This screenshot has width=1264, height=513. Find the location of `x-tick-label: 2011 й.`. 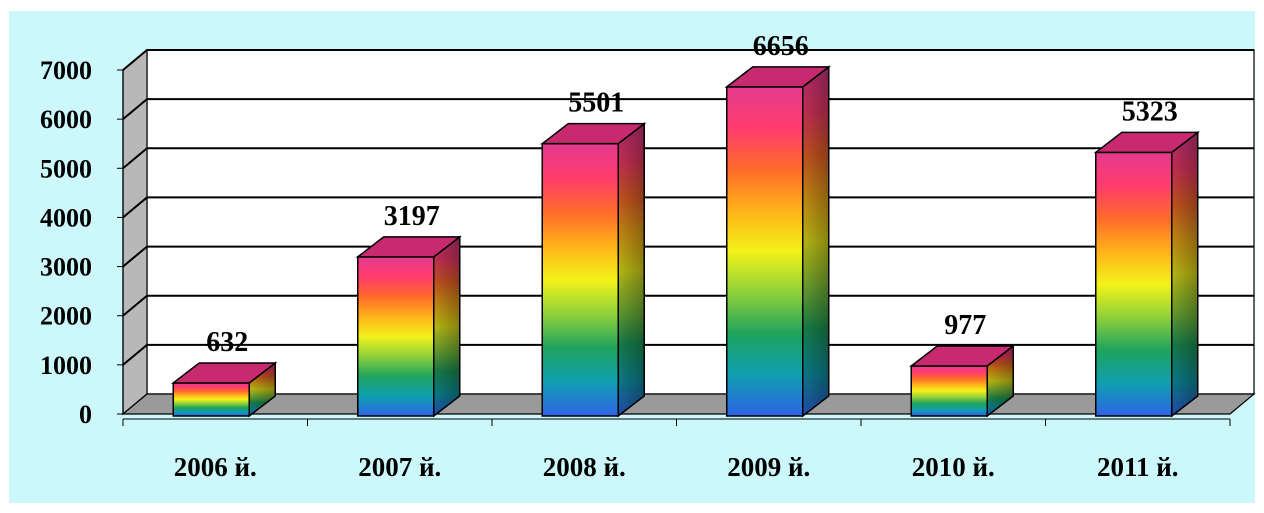

x-tick-label: 2011 й. is located at coordinates (1138, 467).